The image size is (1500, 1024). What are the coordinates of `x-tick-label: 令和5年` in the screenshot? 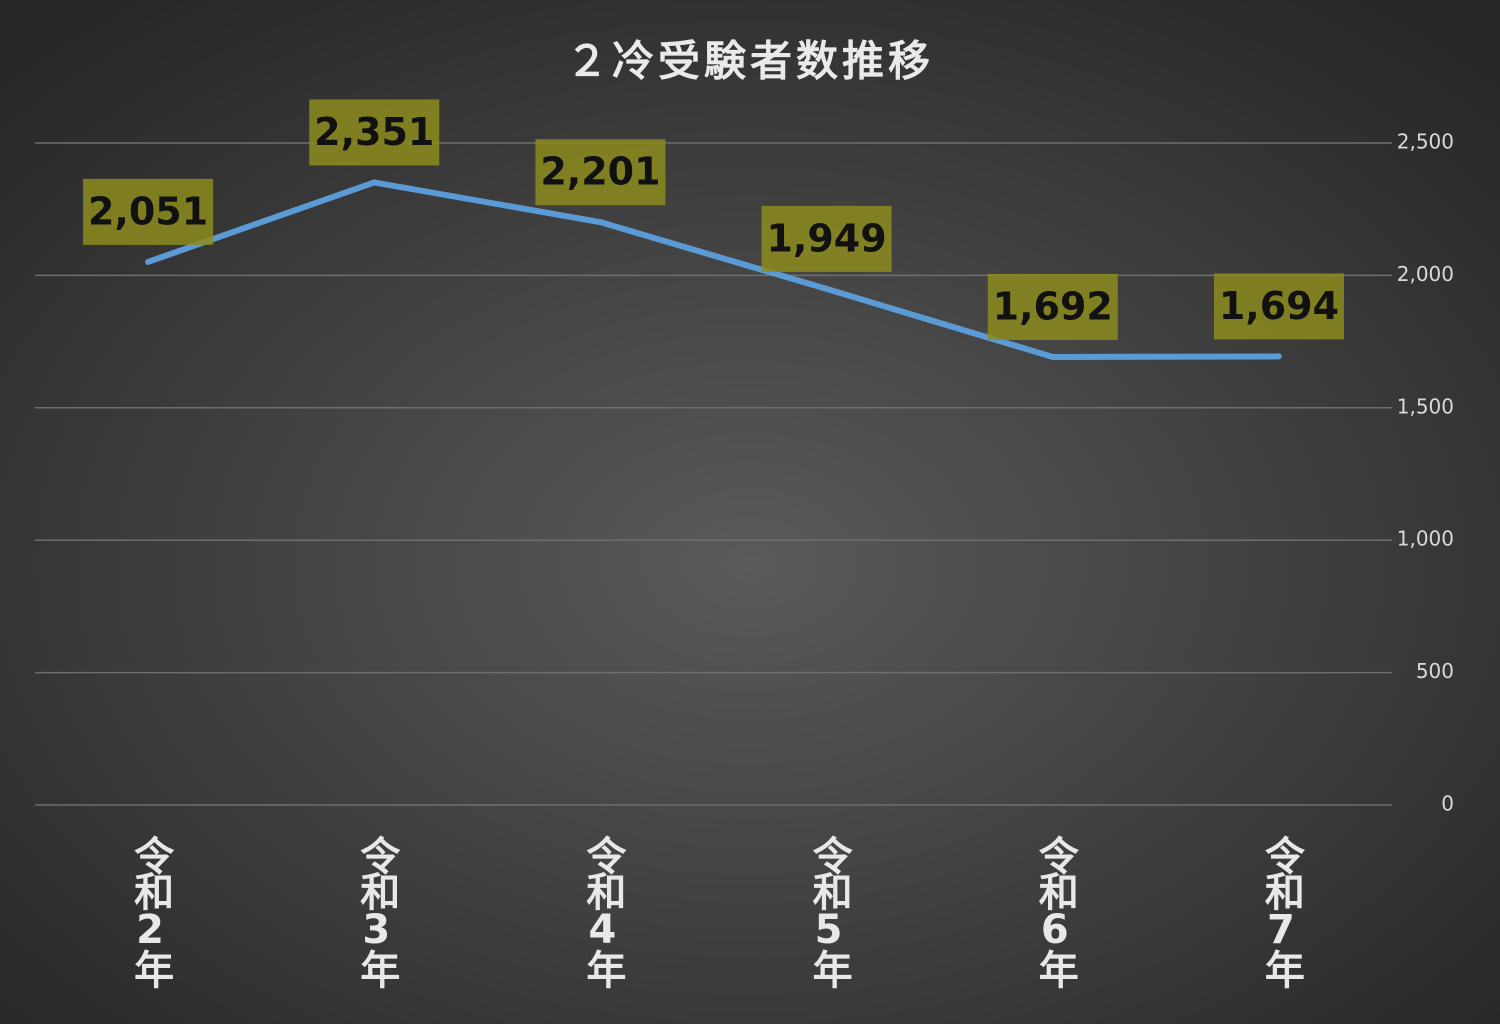 It's located at (829, 912).